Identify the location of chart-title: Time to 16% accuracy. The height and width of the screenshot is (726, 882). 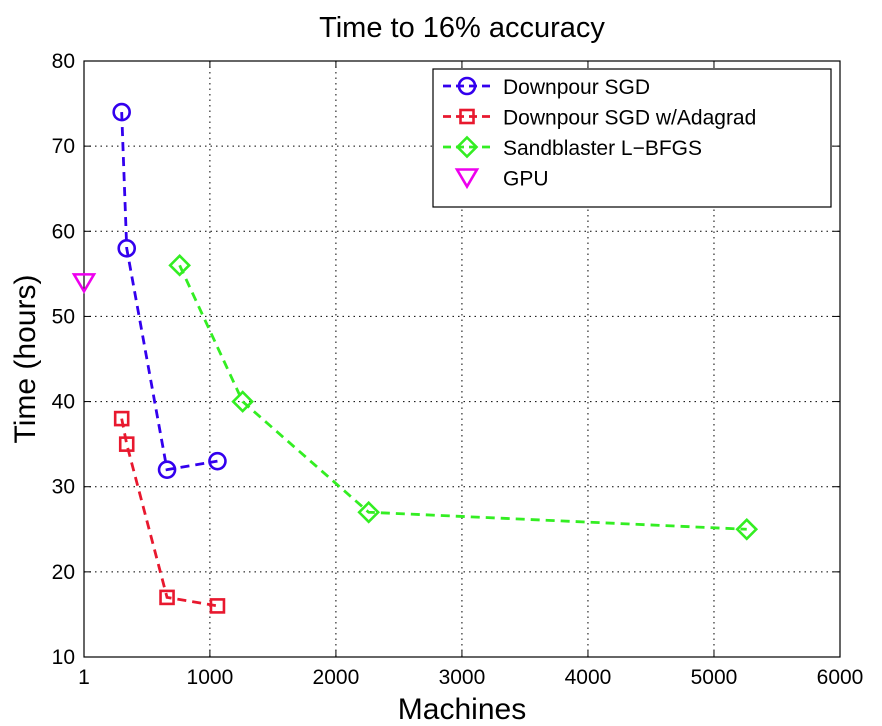
(462, 28).